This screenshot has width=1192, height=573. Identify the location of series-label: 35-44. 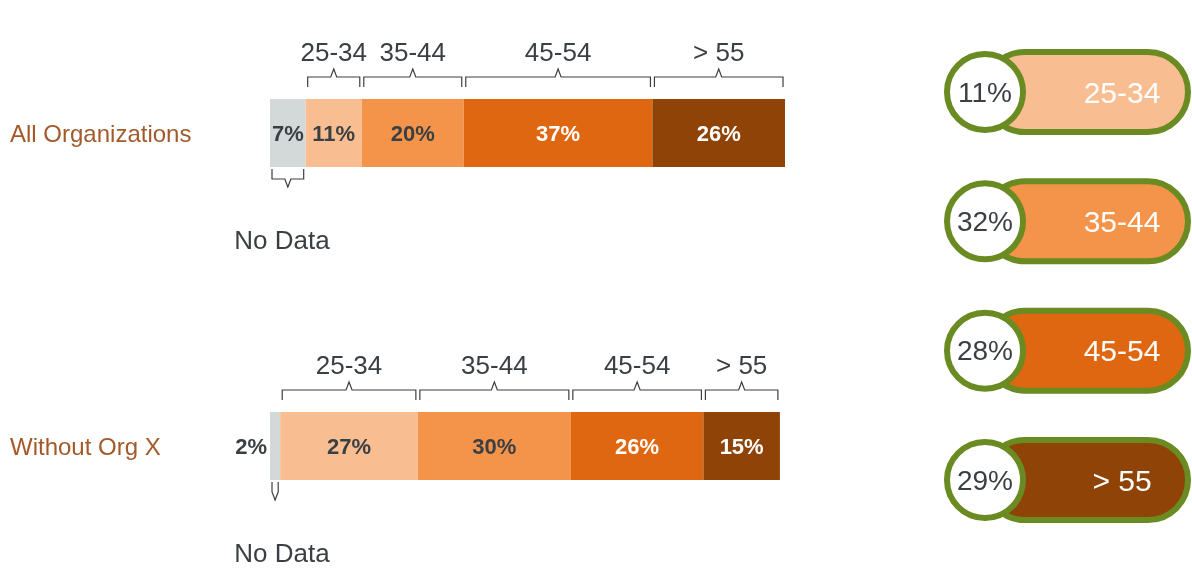
(413, 52).